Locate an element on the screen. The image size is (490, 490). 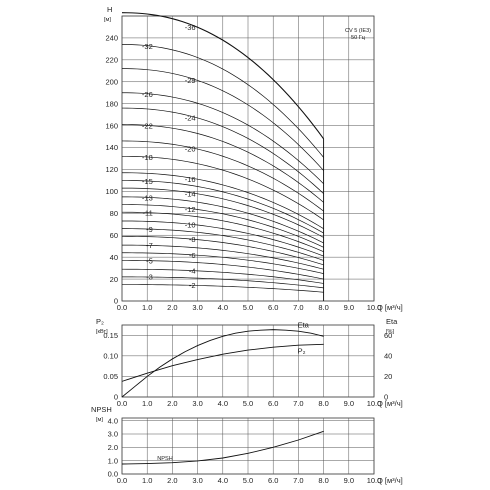
y2-tick-label: 40 is located at coordinates (388, 356).